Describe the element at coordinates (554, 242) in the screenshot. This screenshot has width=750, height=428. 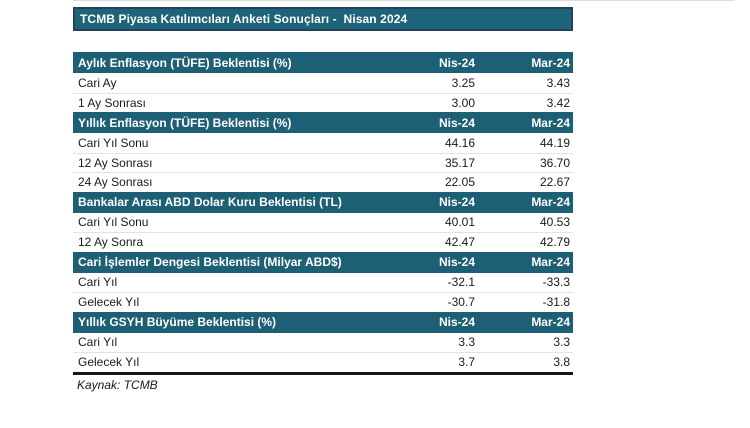
I see `row-value: 42.79` at that location.